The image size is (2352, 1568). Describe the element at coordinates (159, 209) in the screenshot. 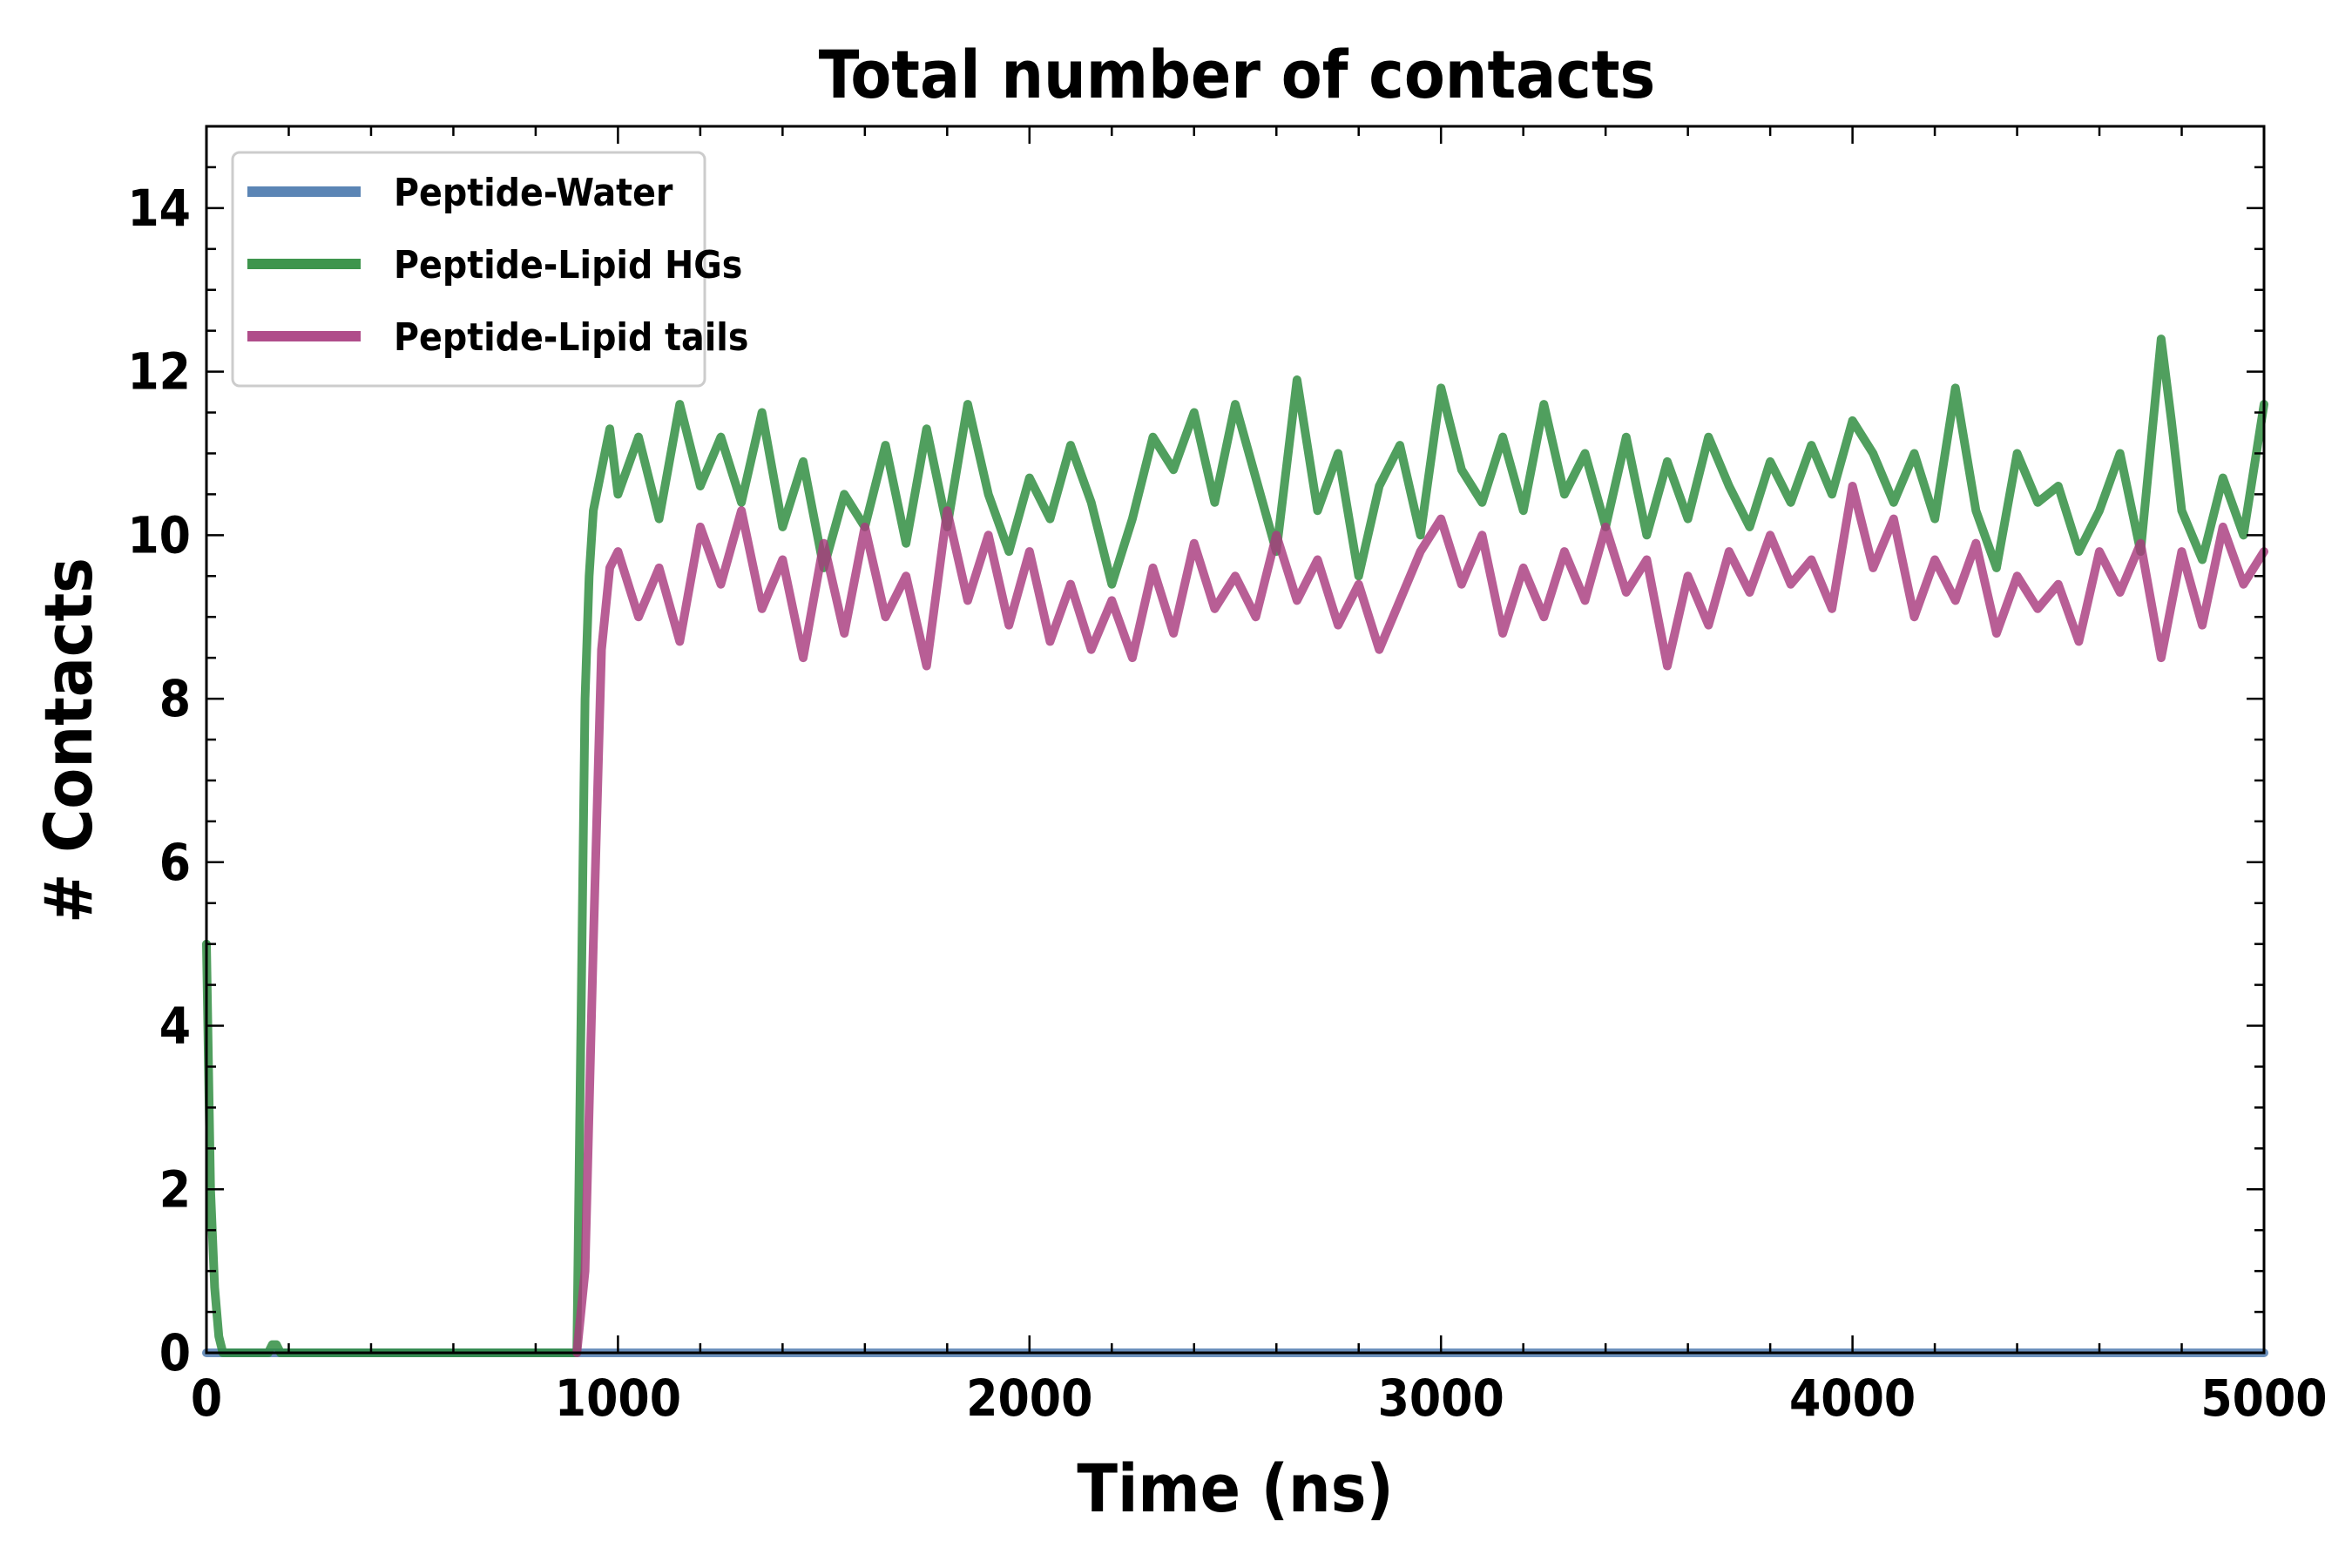

I see `y-tick-label: 14` at that location.